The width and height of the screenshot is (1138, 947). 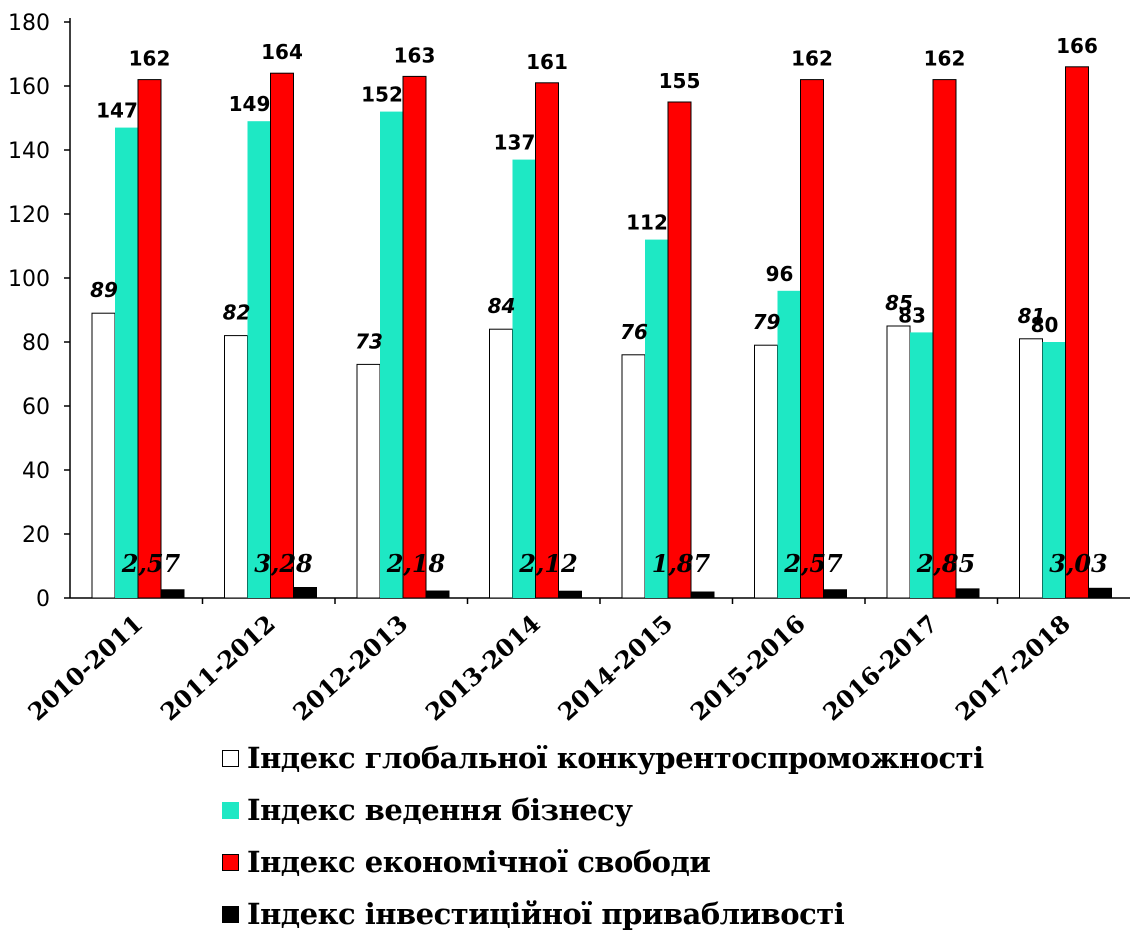 What do you see at coordinates (36, 407) in the screenshot?
I see `y-tick-label: 60` at bounding box center [36, 407].